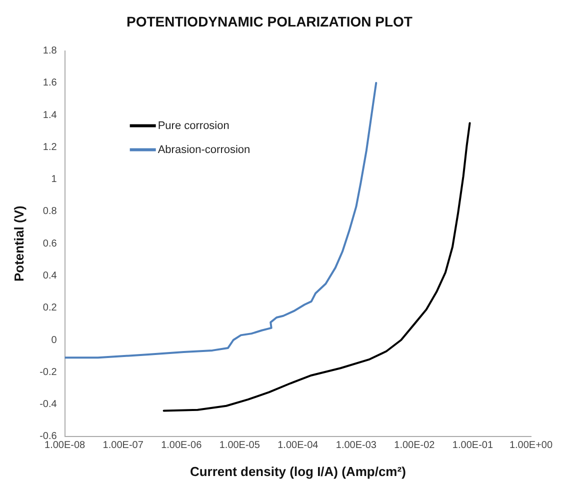  I want to click on y-tick-label: 1.2, so click(50, 147).